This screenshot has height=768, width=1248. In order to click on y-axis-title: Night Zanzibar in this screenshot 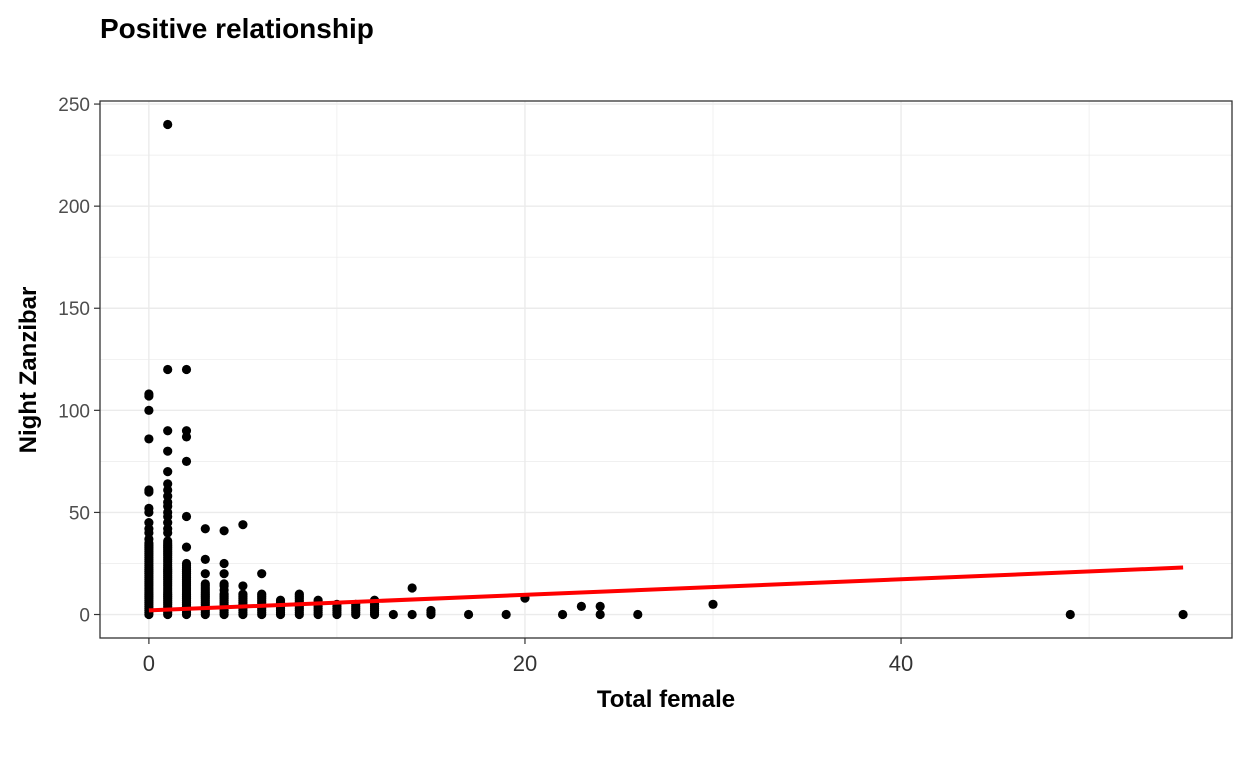, I will do `click(28, 370)`.